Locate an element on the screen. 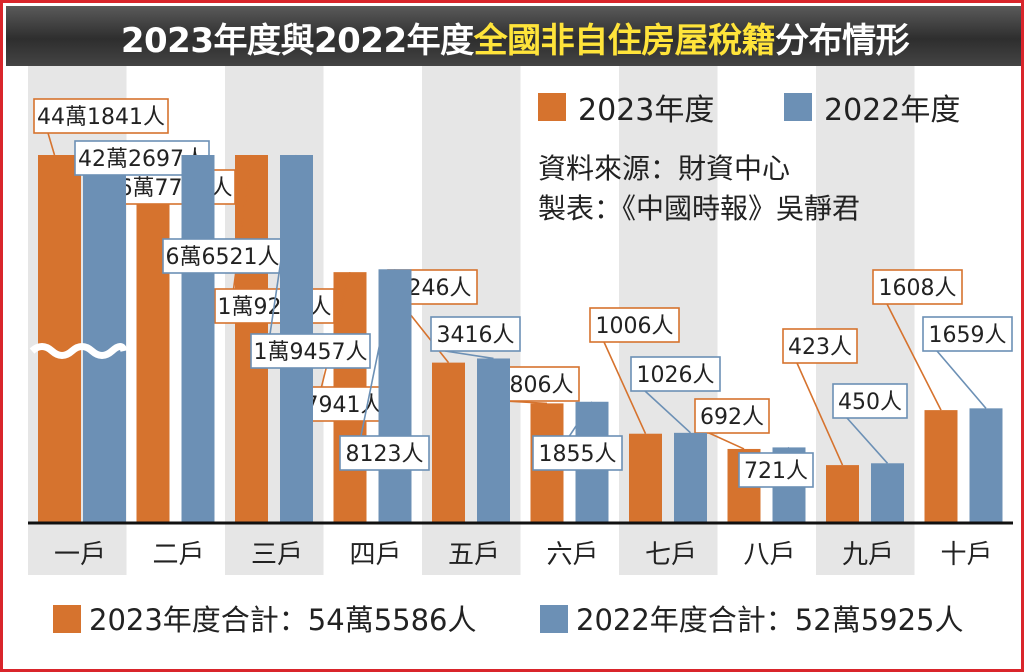 The width and height of the screenshot is (1024, 672). x-tick-label: 八戶 is located at coordinates (769, 555).